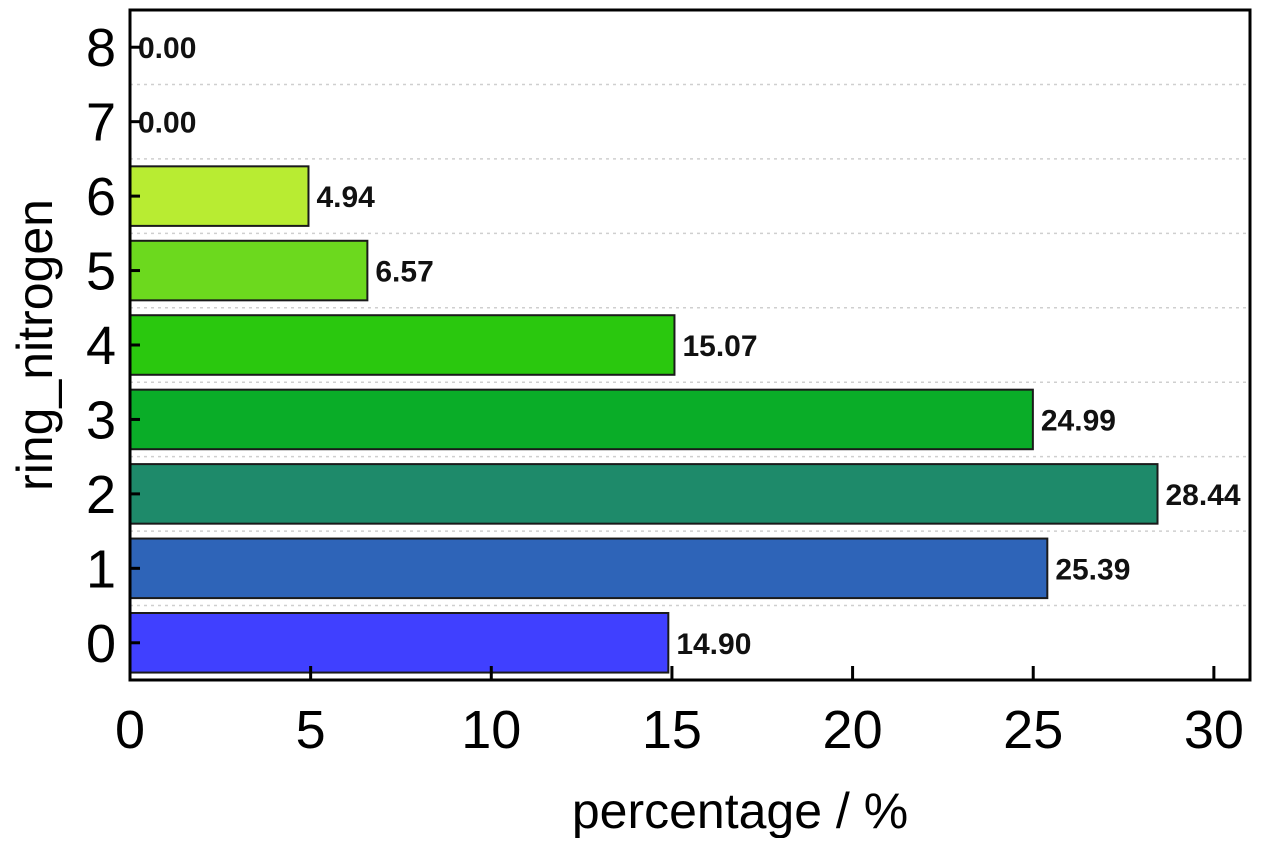 Image resolution: width=1267 pixels, height=843 pixels. What do you see at coordinates (101, 272) in the screenshot?
I see `y-tick-label-5: 5` at bounding box center [101, 272].